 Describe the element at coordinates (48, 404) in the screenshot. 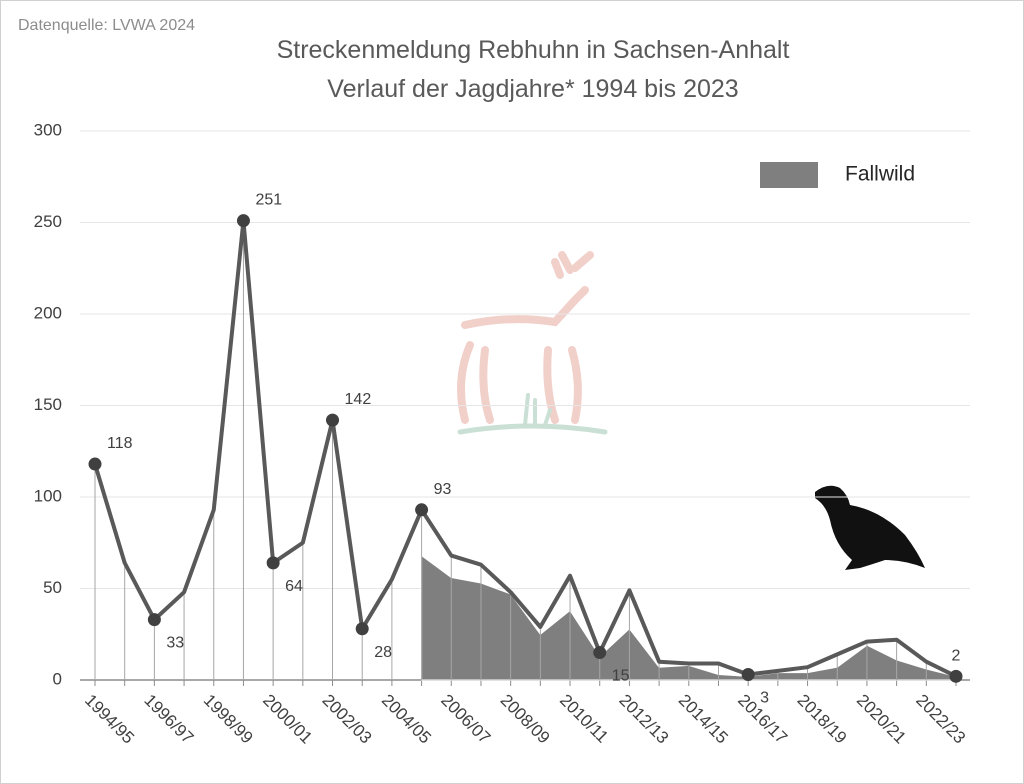

I see `y-tick-label: 150` at that location.